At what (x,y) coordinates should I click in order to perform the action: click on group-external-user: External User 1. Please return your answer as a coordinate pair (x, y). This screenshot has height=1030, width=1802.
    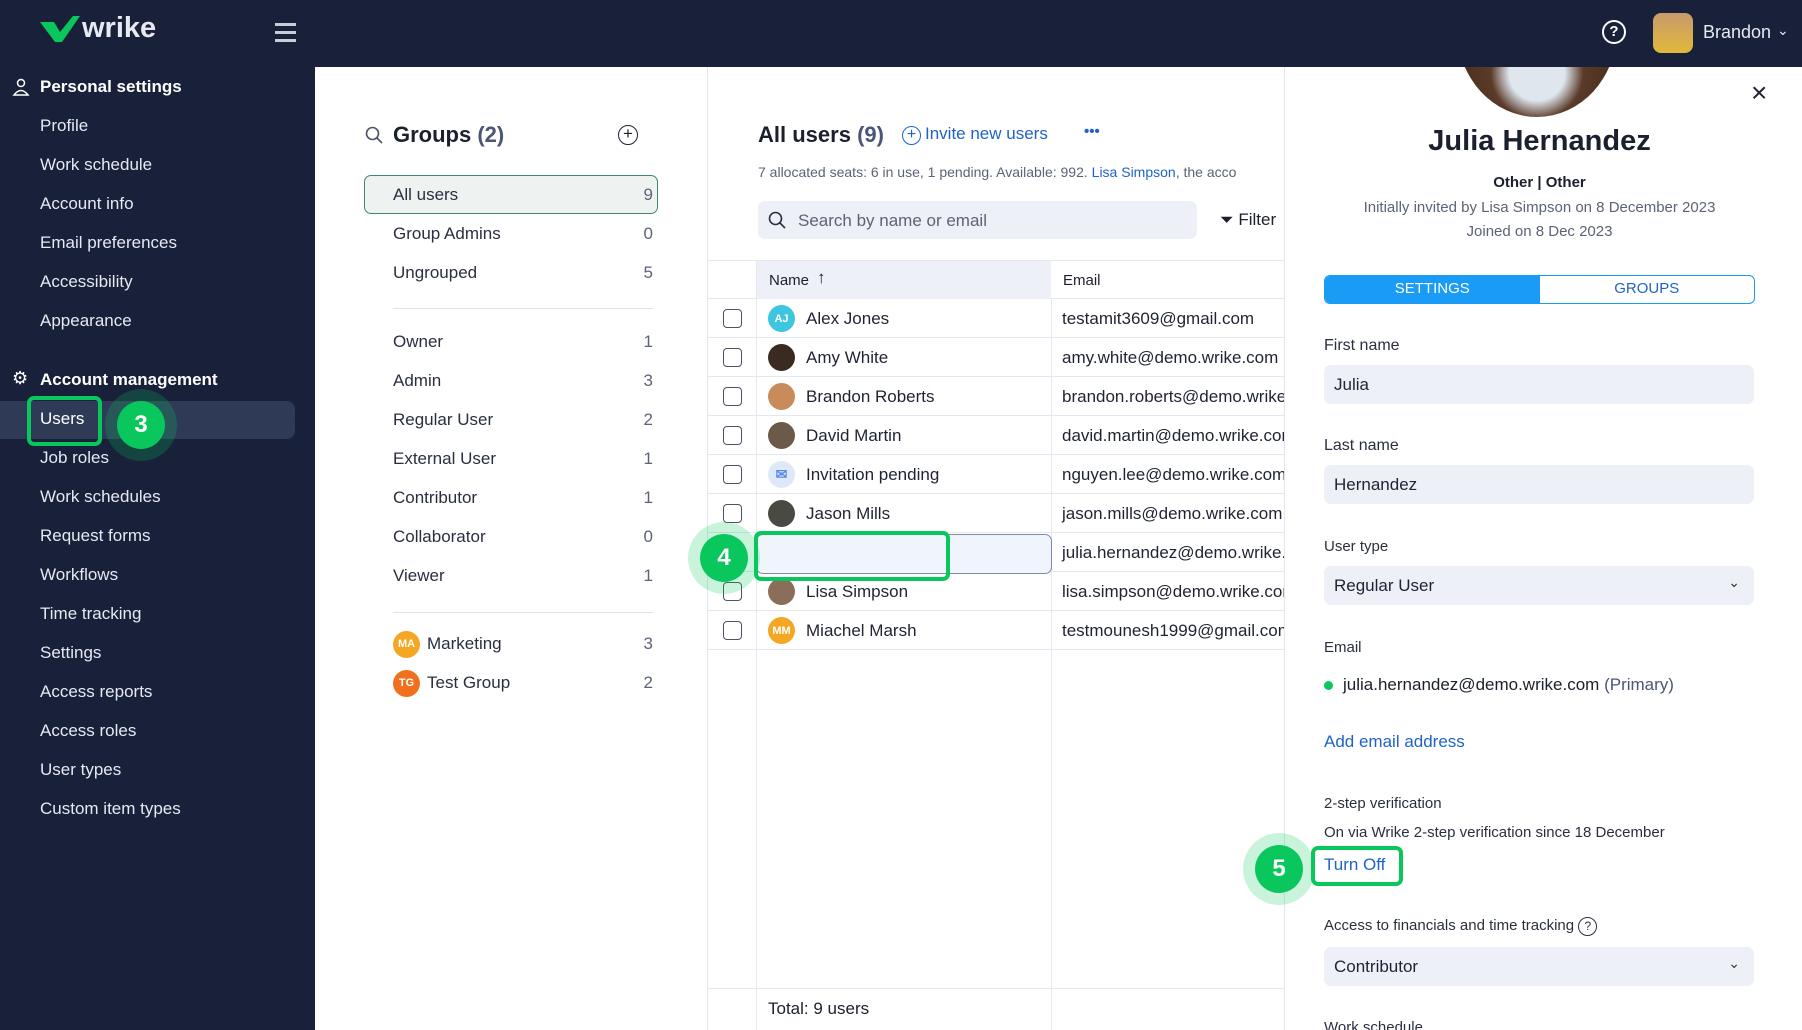
    Looking at the image, I should click on (523, 458).